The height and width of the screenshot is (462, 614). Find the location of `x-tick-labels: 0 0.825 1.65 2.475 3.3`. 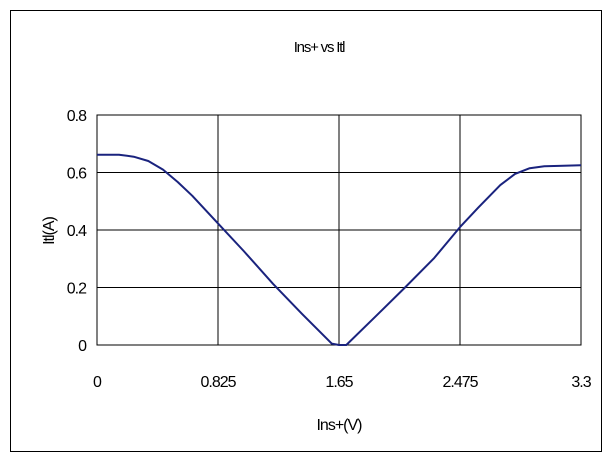

x-tick-labels: 0 0.825 1.65 2.475 3.3 is located at coordinates (343, 382).